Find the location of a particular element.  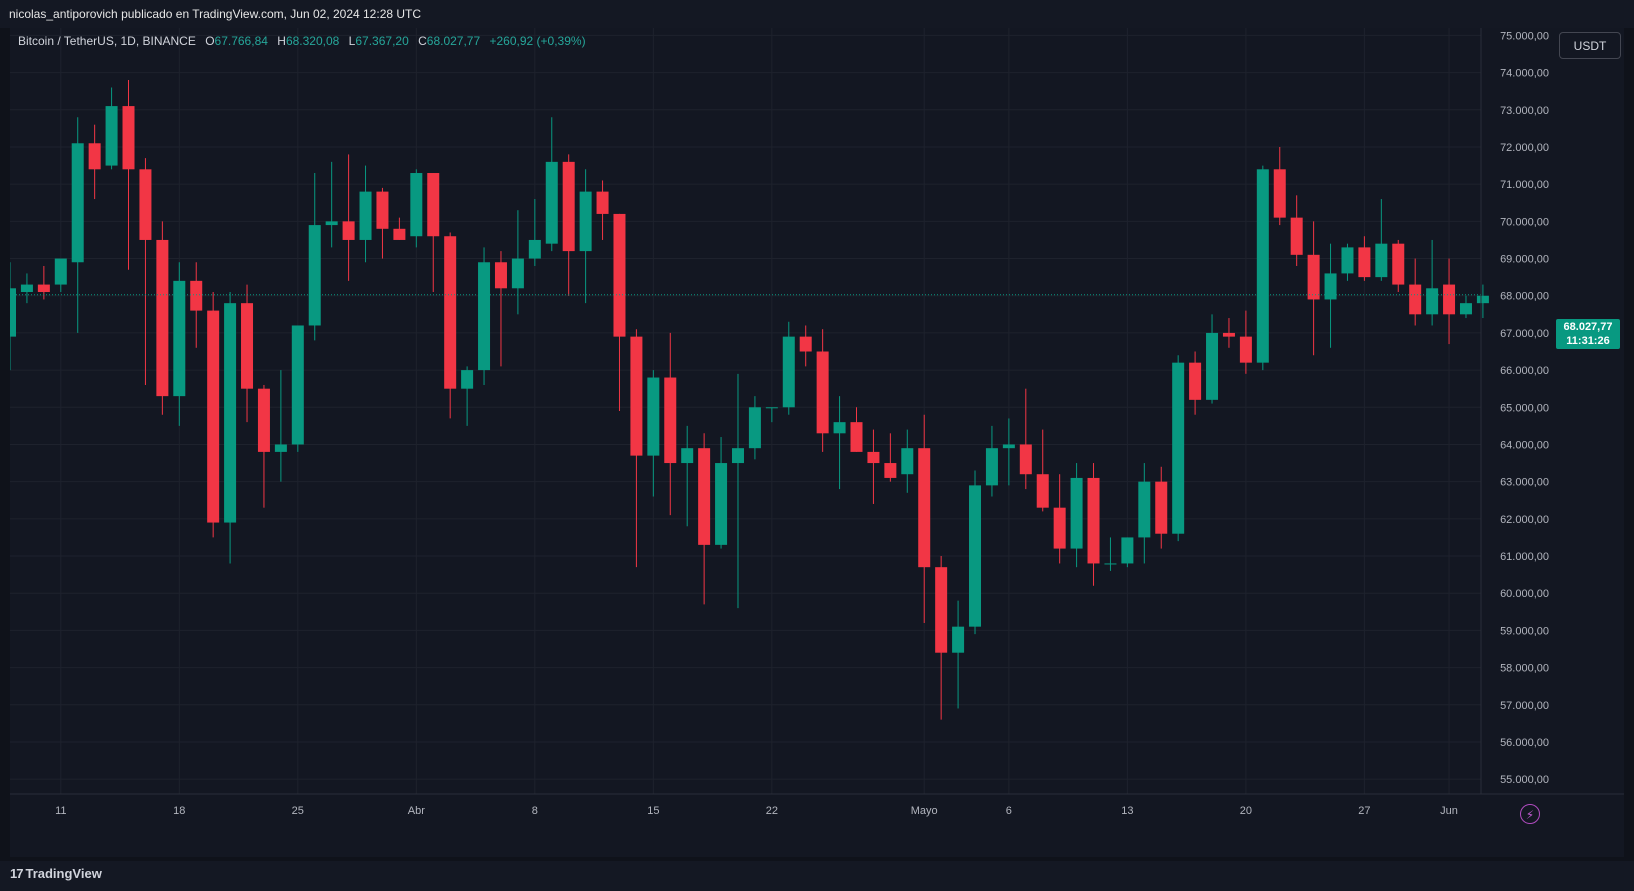

time-axis: 11 18 25 Abr 8 15 22 Mayo 6 13 20 27 Jun is located at coordinates (756, 811).